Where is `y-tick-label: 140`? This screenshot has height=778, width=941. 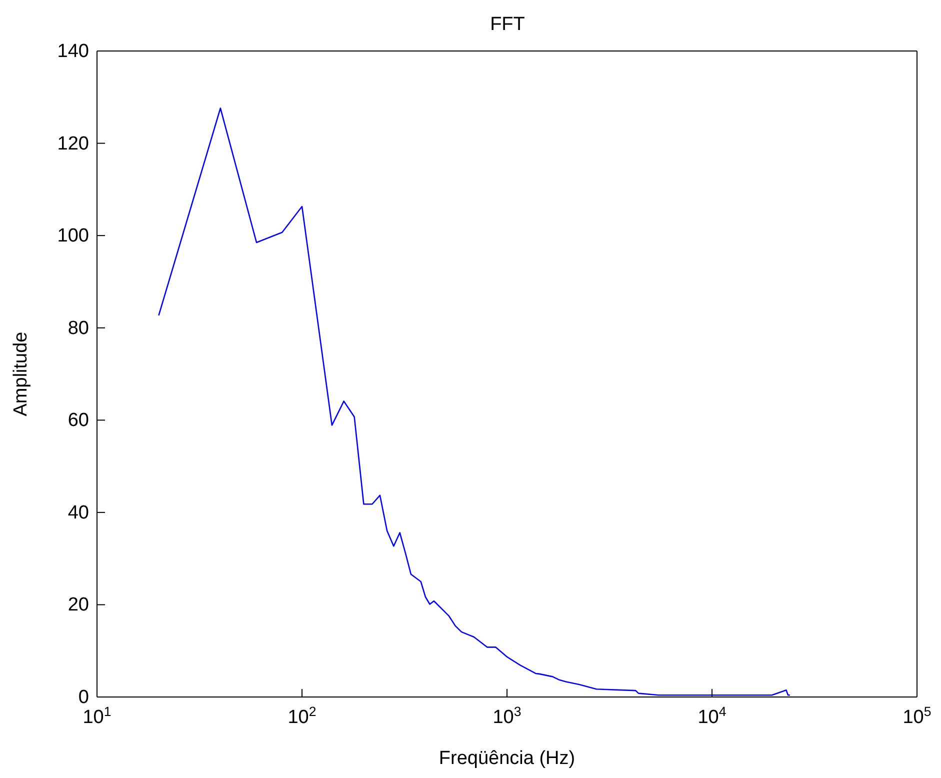 y-tick-label: 140 is located at coordinates (73, 51).